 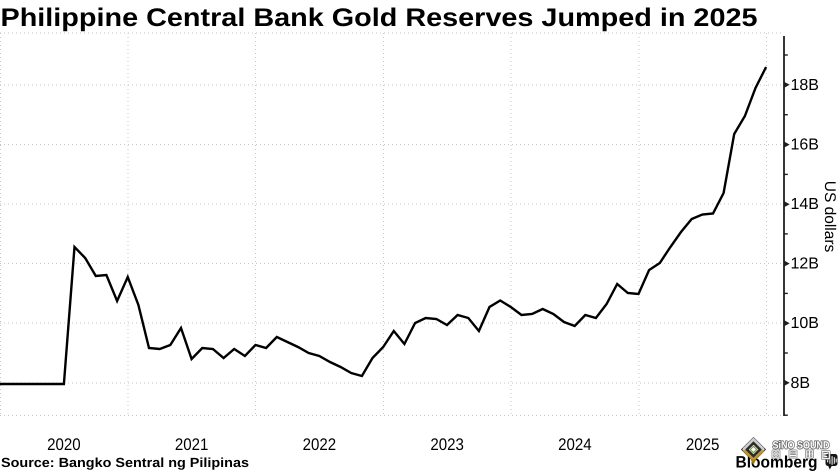 I want to click on svg-text: 2022, so click(x=320, y=444).